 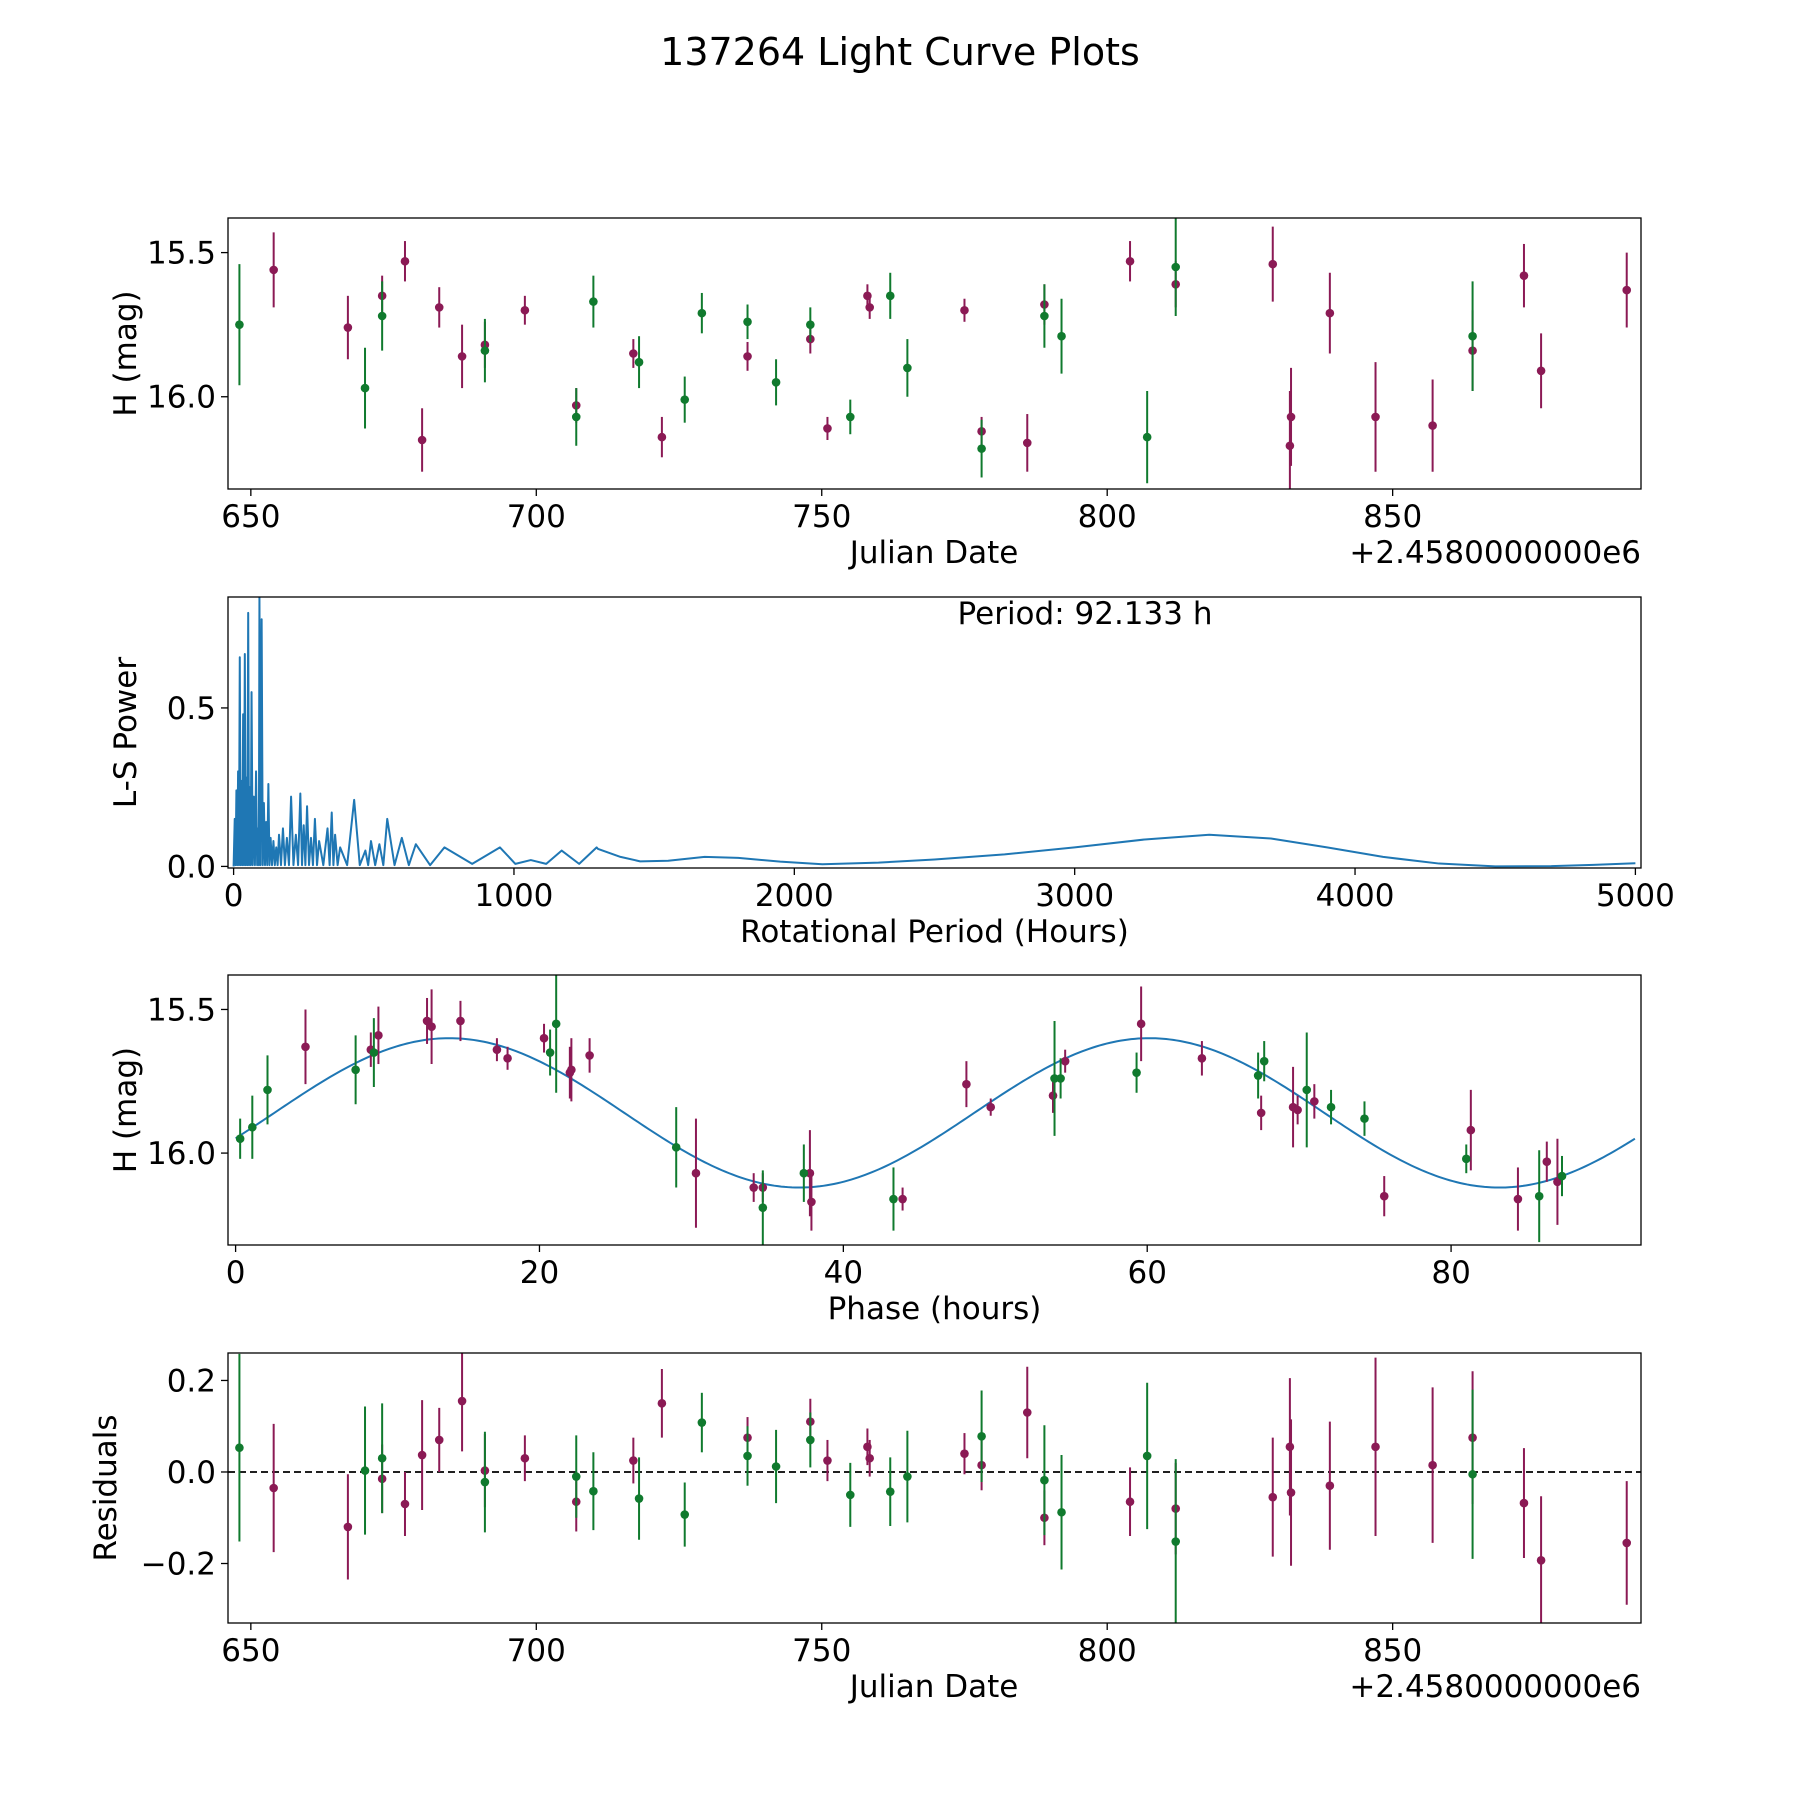 What do you see at coordinates (539, 1273) in the screenshot?
I see `x-tick-label: 20` at bounding box center [539, 1273].